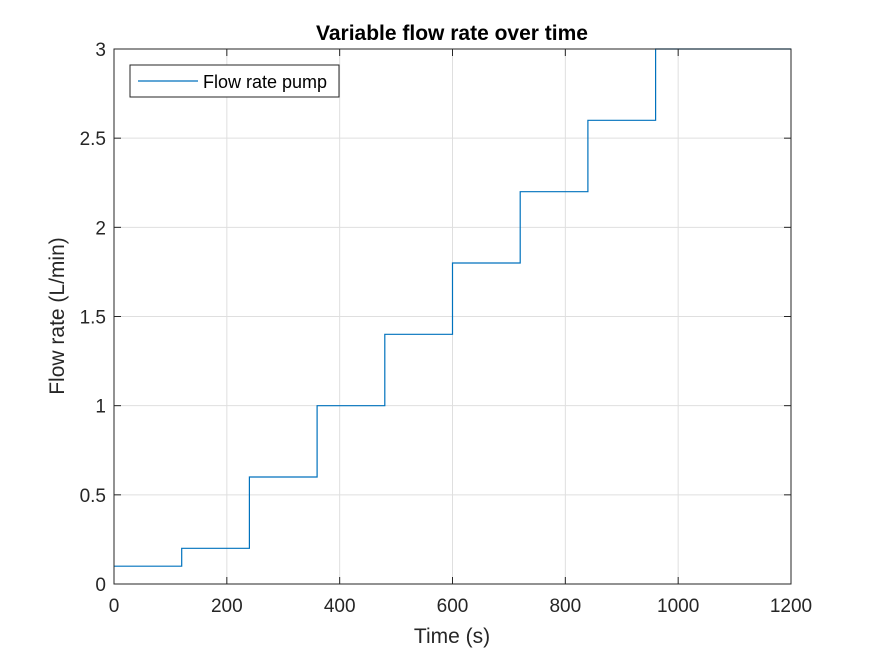 The width and height of the screenshot is (875, 656). Describe the element at coordinates (100, 228) in the screenshot. I see `y-tick-label: 2` at that location.